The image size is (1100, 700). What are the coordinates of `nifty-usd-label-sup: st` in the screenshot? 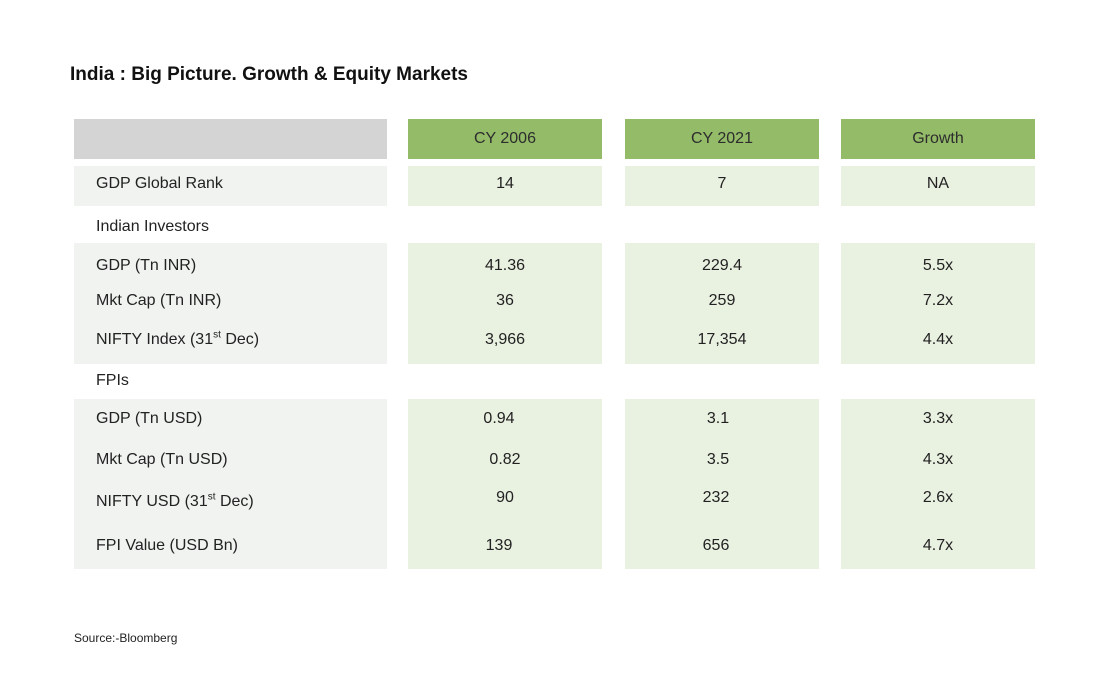 It's located at (211, 497).